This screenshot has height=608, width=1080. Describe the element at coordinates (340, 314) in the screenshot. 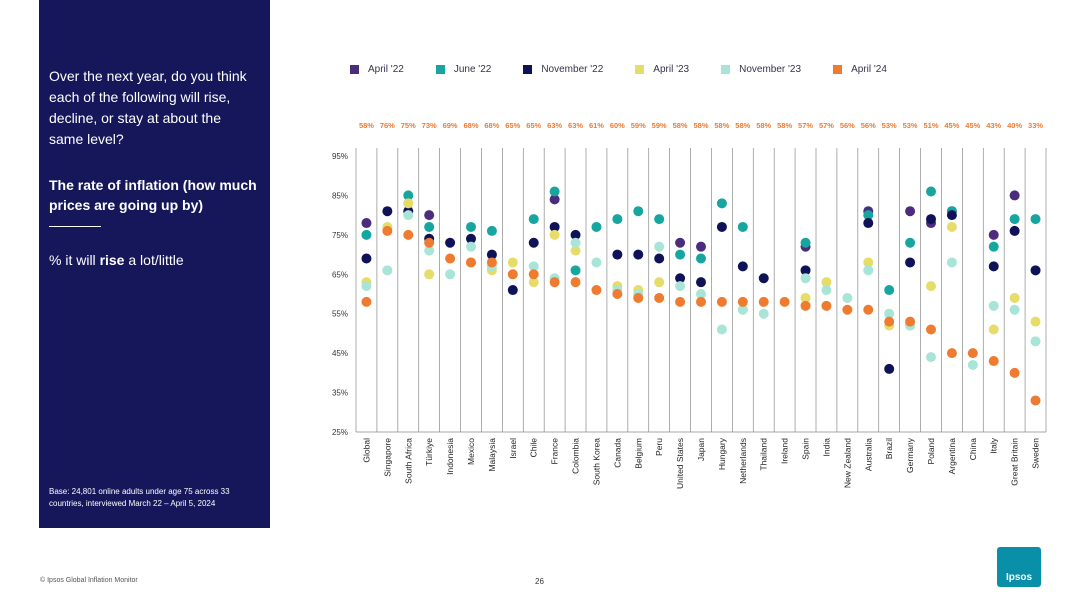

I see `y-tick-label: 55%` at that location.